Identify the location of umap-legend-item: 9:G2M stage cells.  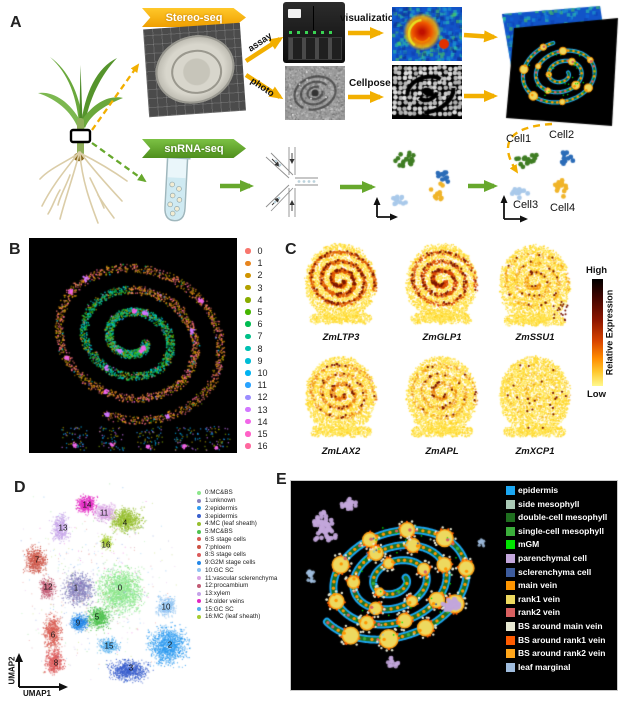
(237, 563).